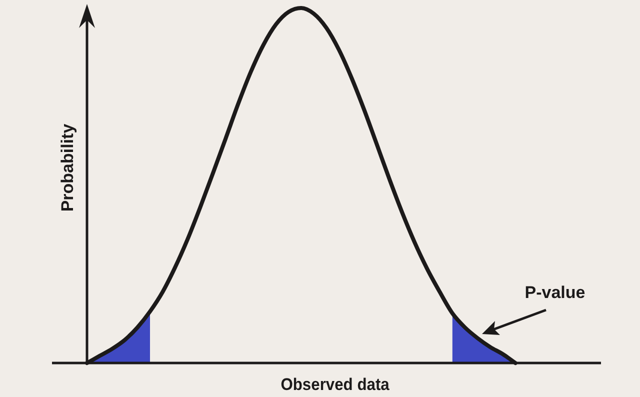  Describe the element at coordinates (67, 167) in the screenshot. I see `y-axis-title: Probability` at that location.